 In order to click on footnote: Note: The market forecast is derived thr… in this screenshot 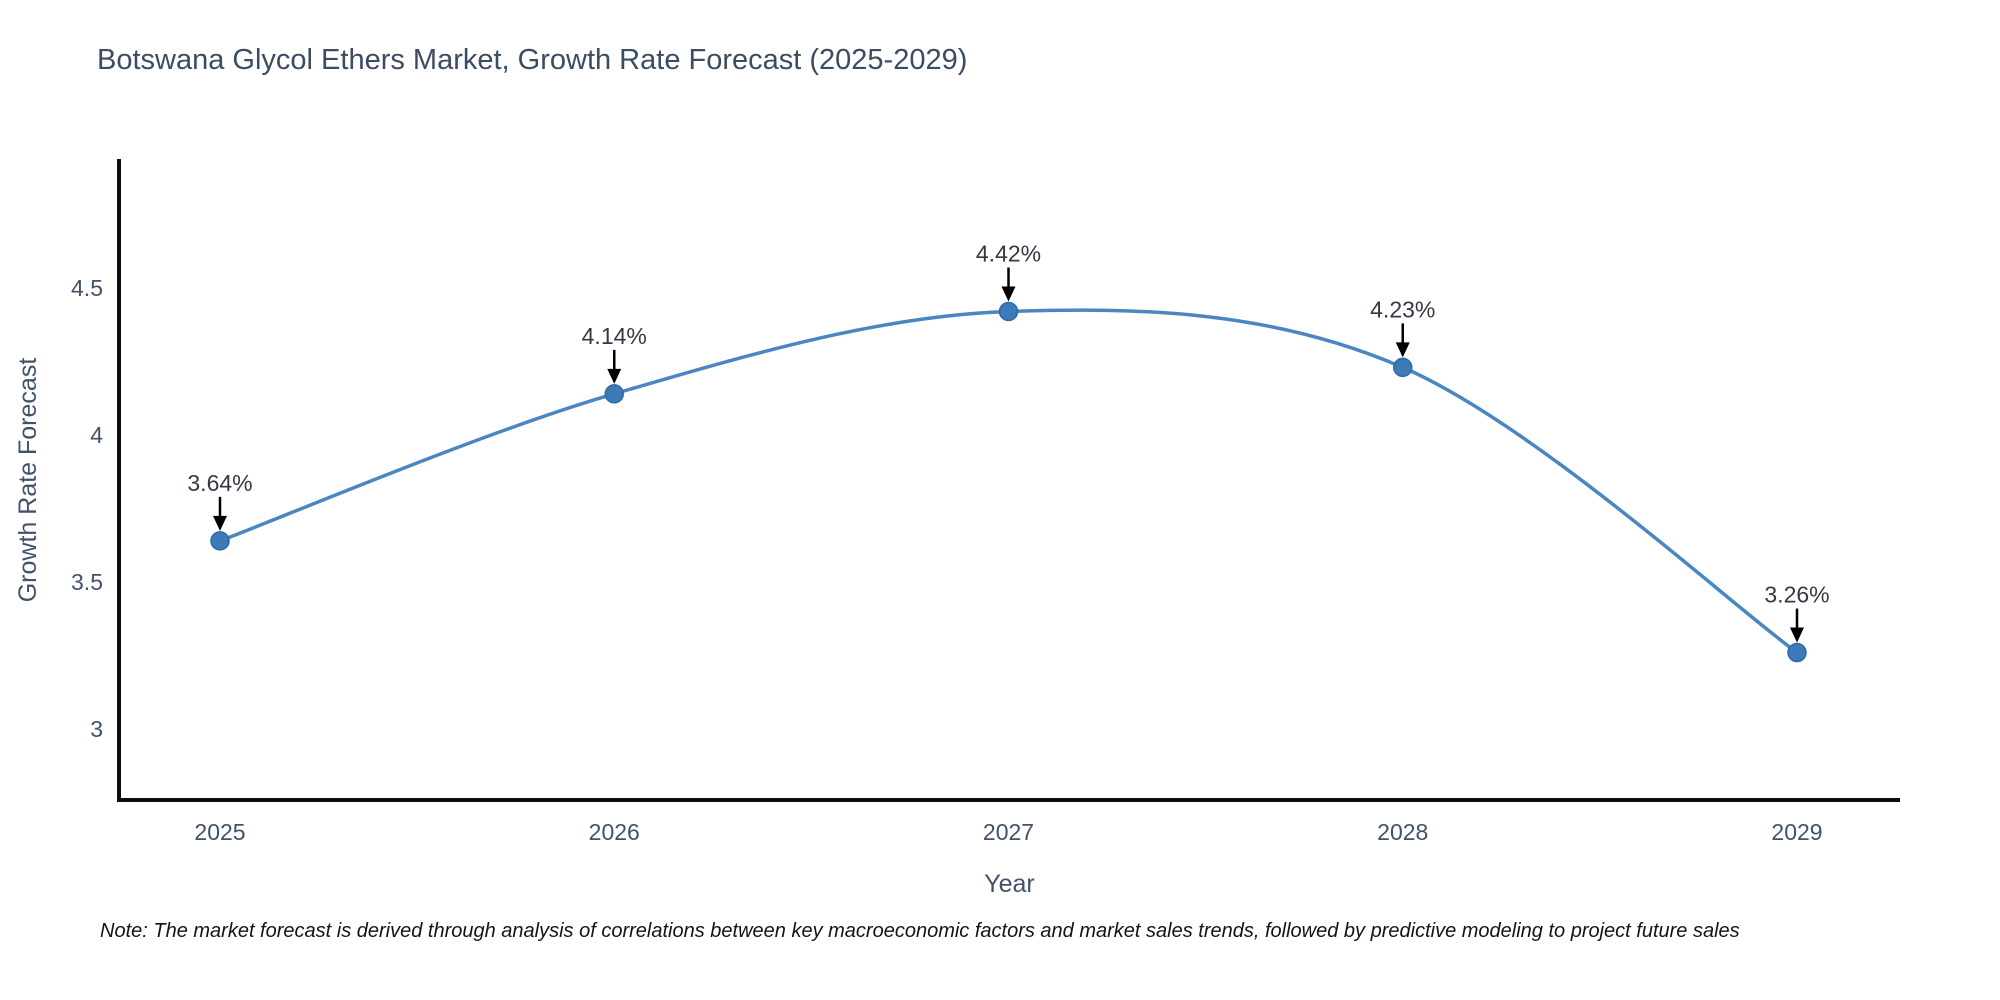, I will do `click(920, 931)`.